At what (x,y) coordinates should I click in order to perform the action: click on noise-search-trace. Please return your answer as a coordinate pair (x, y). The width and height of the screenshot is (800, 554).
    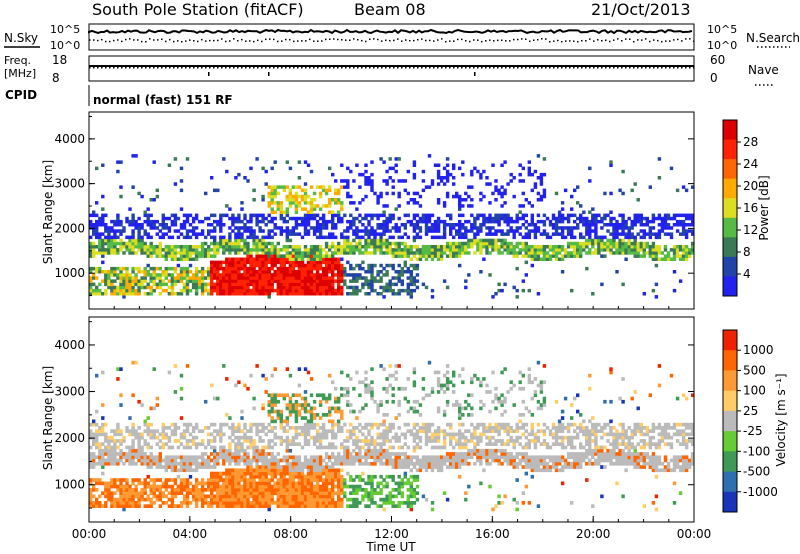
    Looking at the image, I should click on (392, 40).